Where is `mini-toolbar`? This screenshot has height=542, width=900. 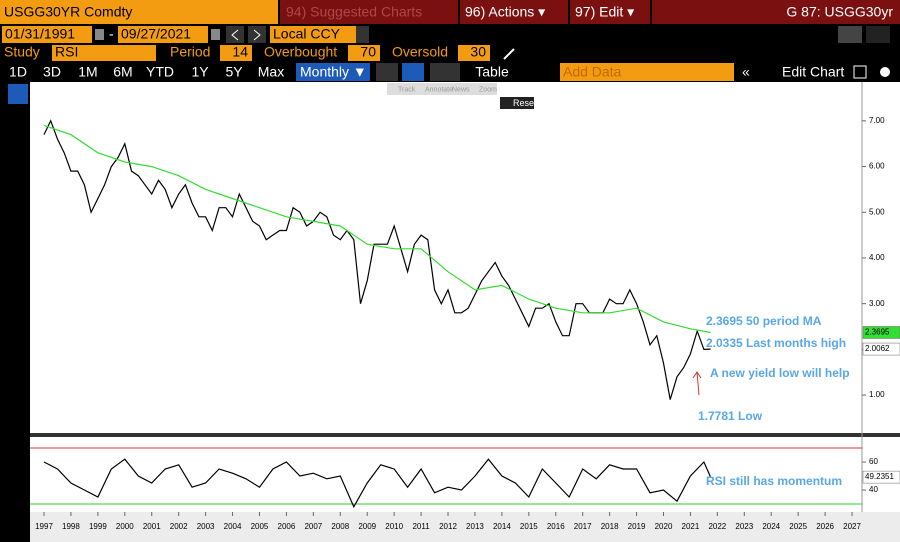
mini-toolbar is located at coordinates (442, 89).